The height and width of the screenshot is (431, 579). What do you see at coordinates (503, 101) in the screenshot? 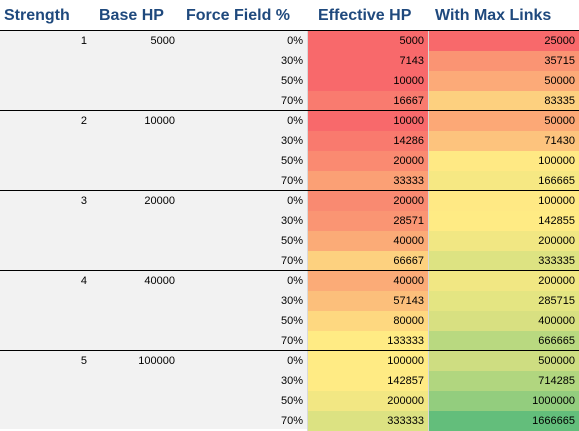
I see `max-links-cell: 83335` at bounding box center [503, 101].